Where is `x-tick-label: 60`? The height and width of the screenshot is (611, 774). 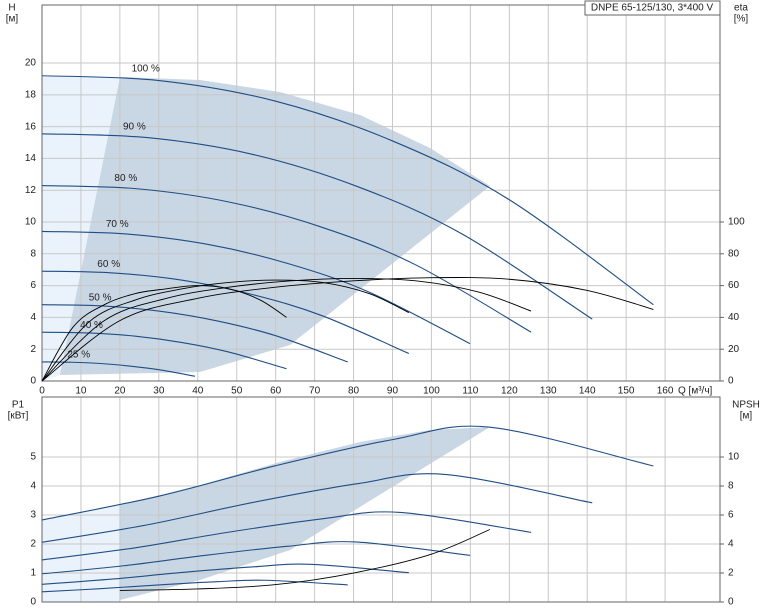 x-tick-label: 60 is located at coordinates (276, 391).